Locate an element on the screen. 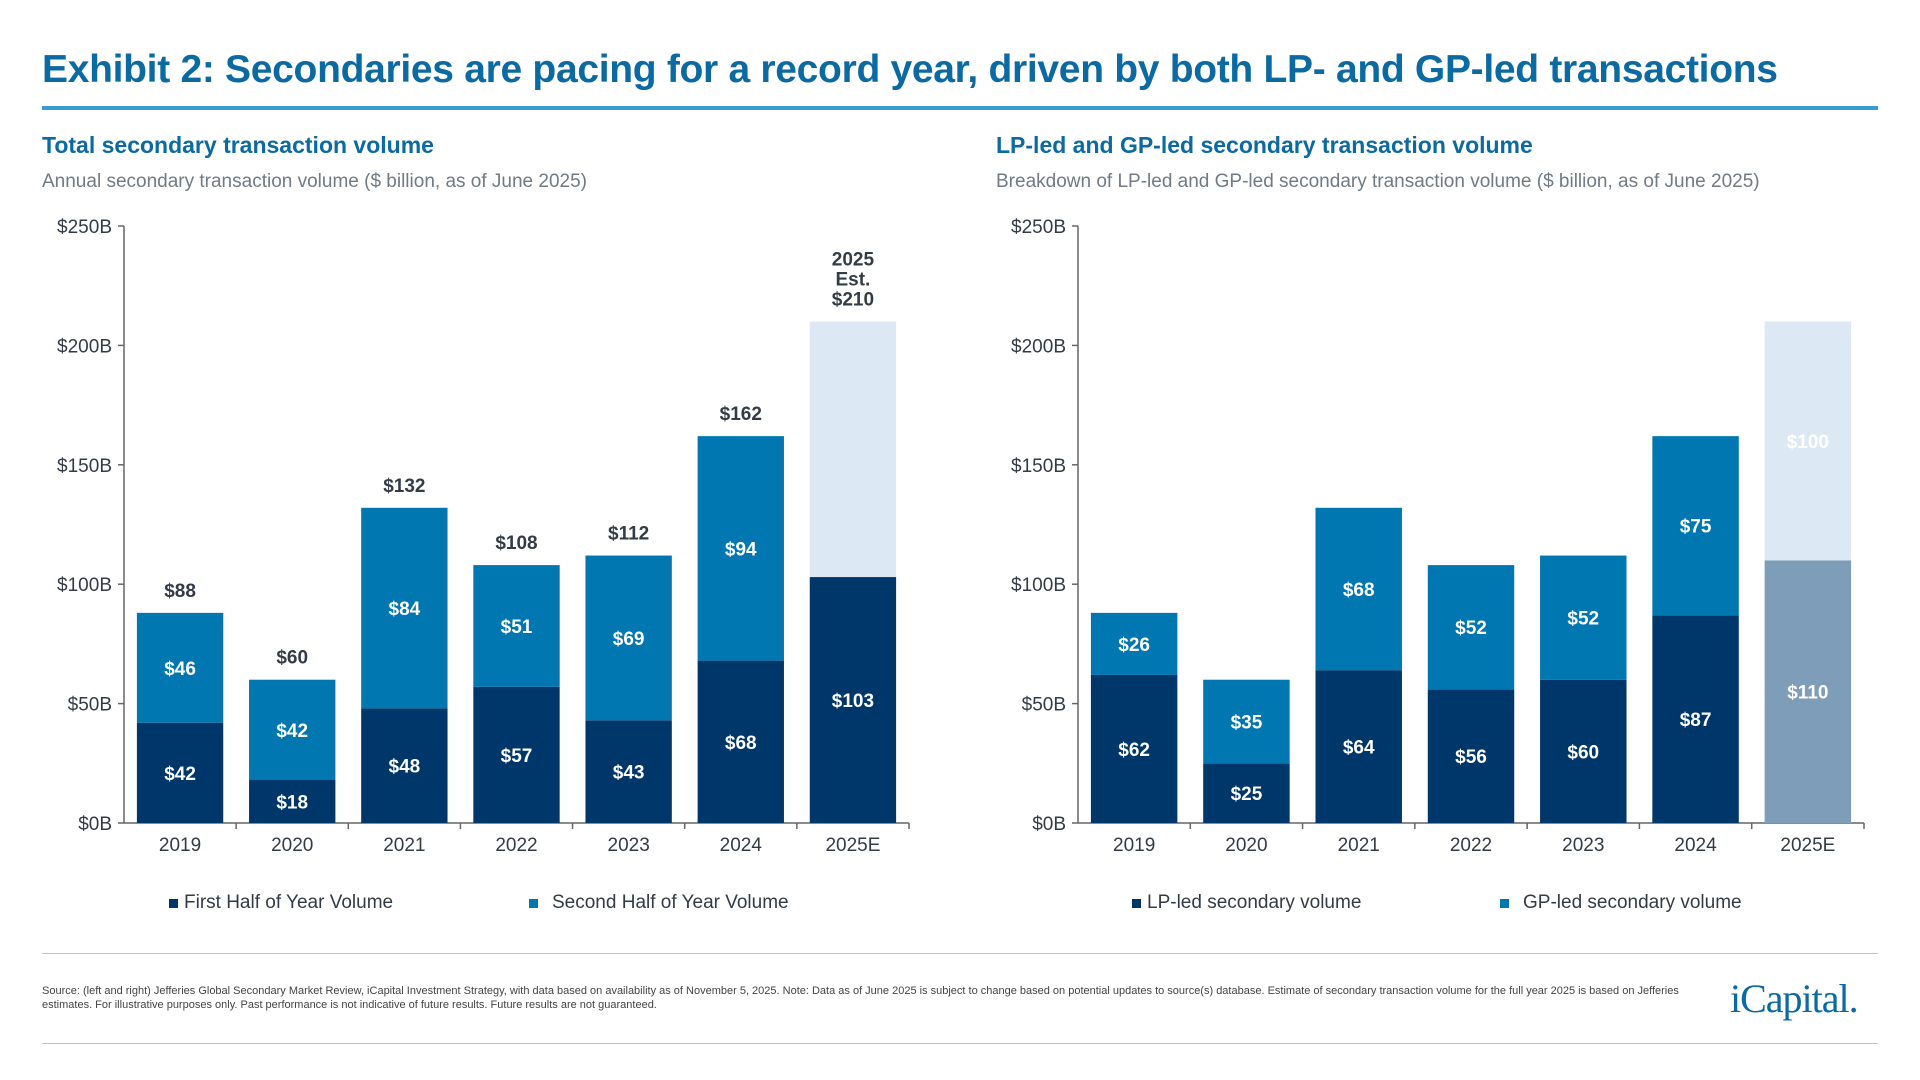 The image size is (1920, 1080). data-label: $43 is located at coordinates (629, 773).